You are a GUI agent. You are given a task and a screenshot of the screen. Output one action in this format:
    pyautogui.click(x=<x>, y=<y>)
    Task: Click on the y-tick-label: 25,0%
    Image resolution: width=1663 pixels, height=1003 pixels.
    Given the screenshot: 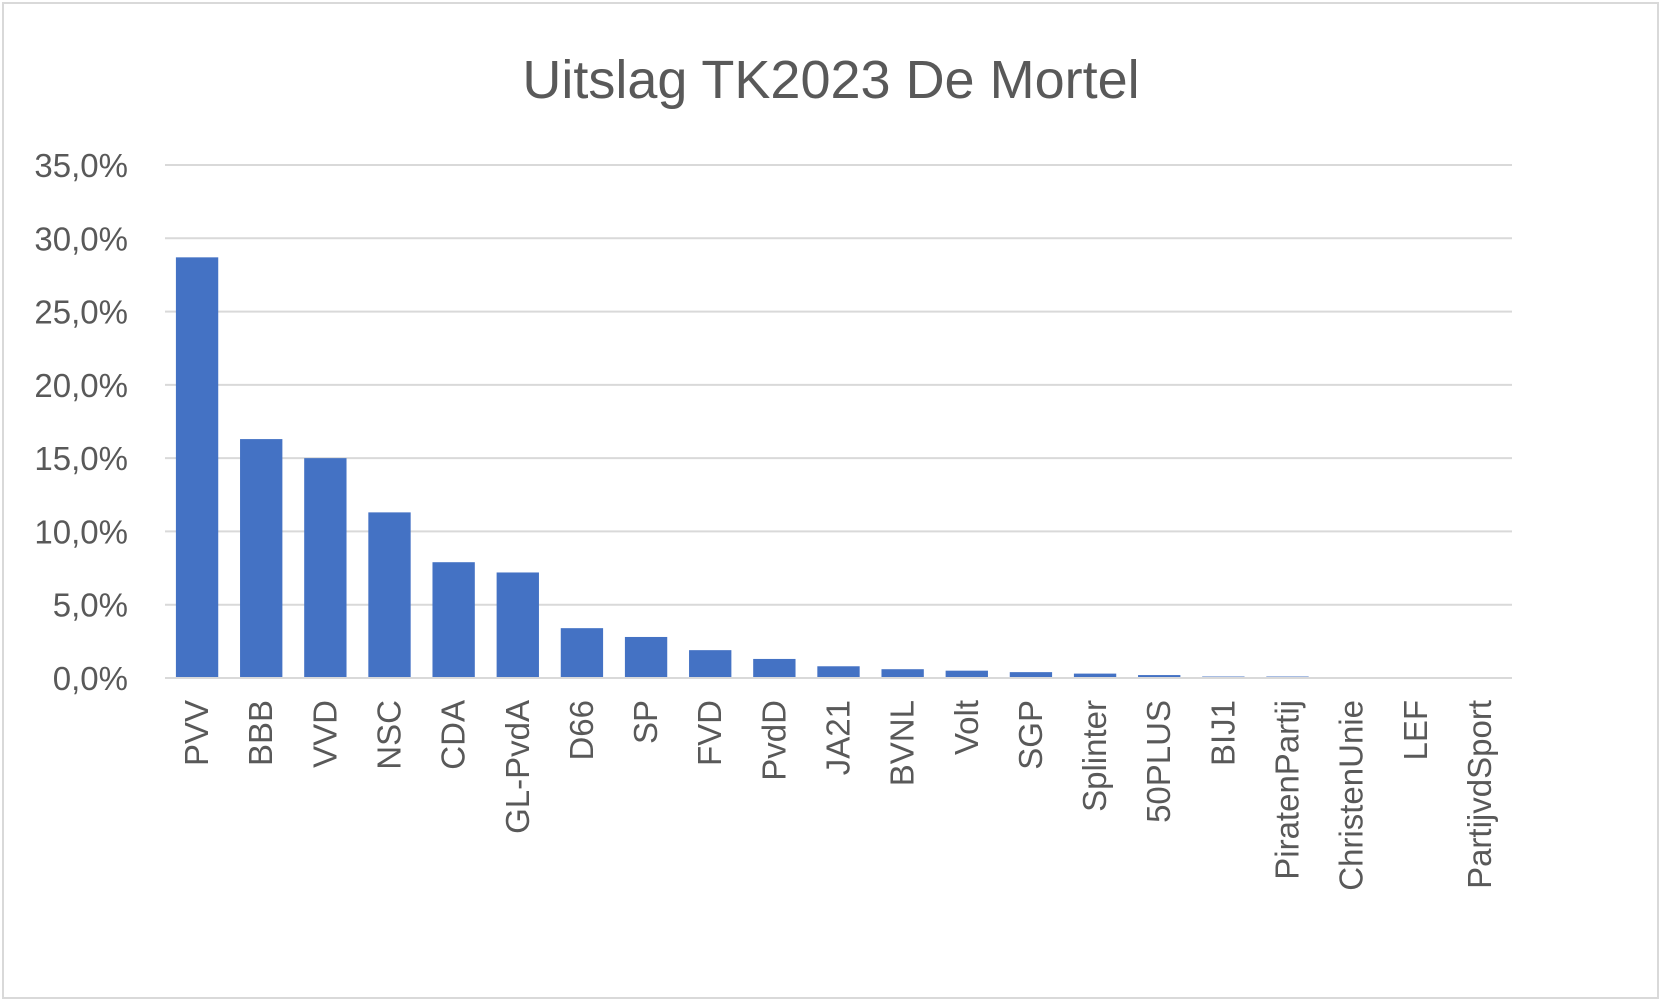 What is the action you would take?
    pyautogui.click(x=81, y=312)
    